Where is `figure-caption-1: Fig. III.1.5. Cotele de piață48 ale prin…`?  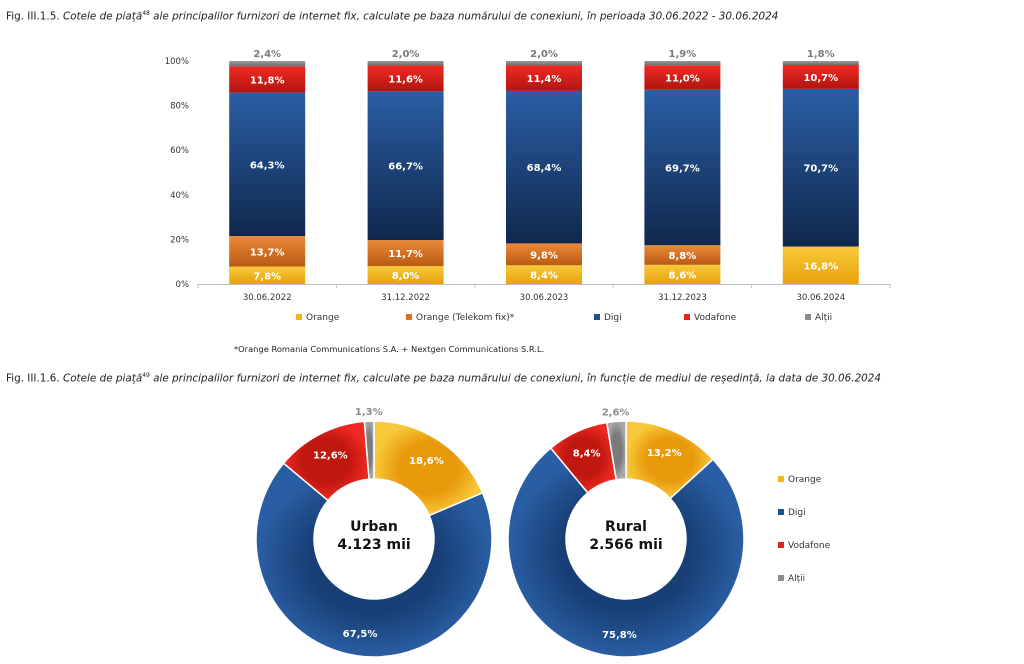
figure-caption-1: Fig. III.1.5. Cotele de piață48 ale prin… is located at coordinates (392, 16).